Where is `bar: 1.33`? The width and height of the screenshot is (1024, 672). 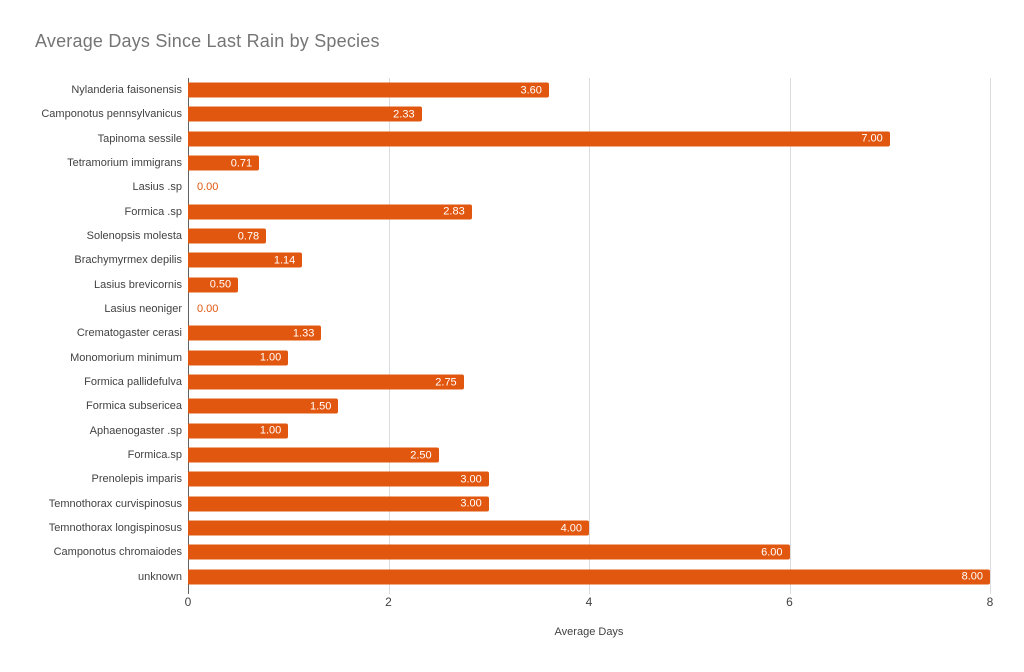 bar: 1.33 is located at coordinates (255, 333).